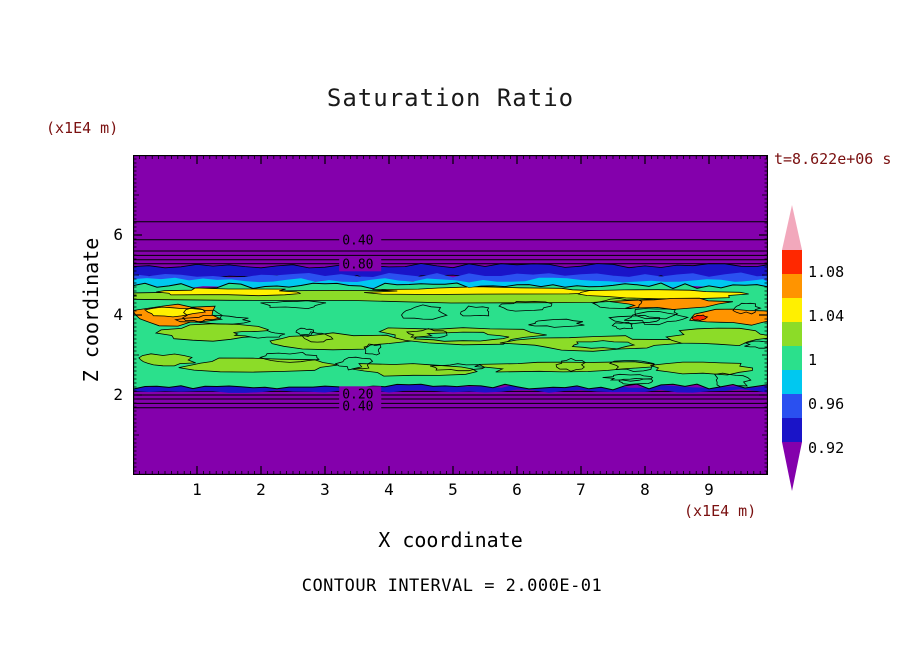  I want to click on z-tick-label: 6, so click(118, 234).